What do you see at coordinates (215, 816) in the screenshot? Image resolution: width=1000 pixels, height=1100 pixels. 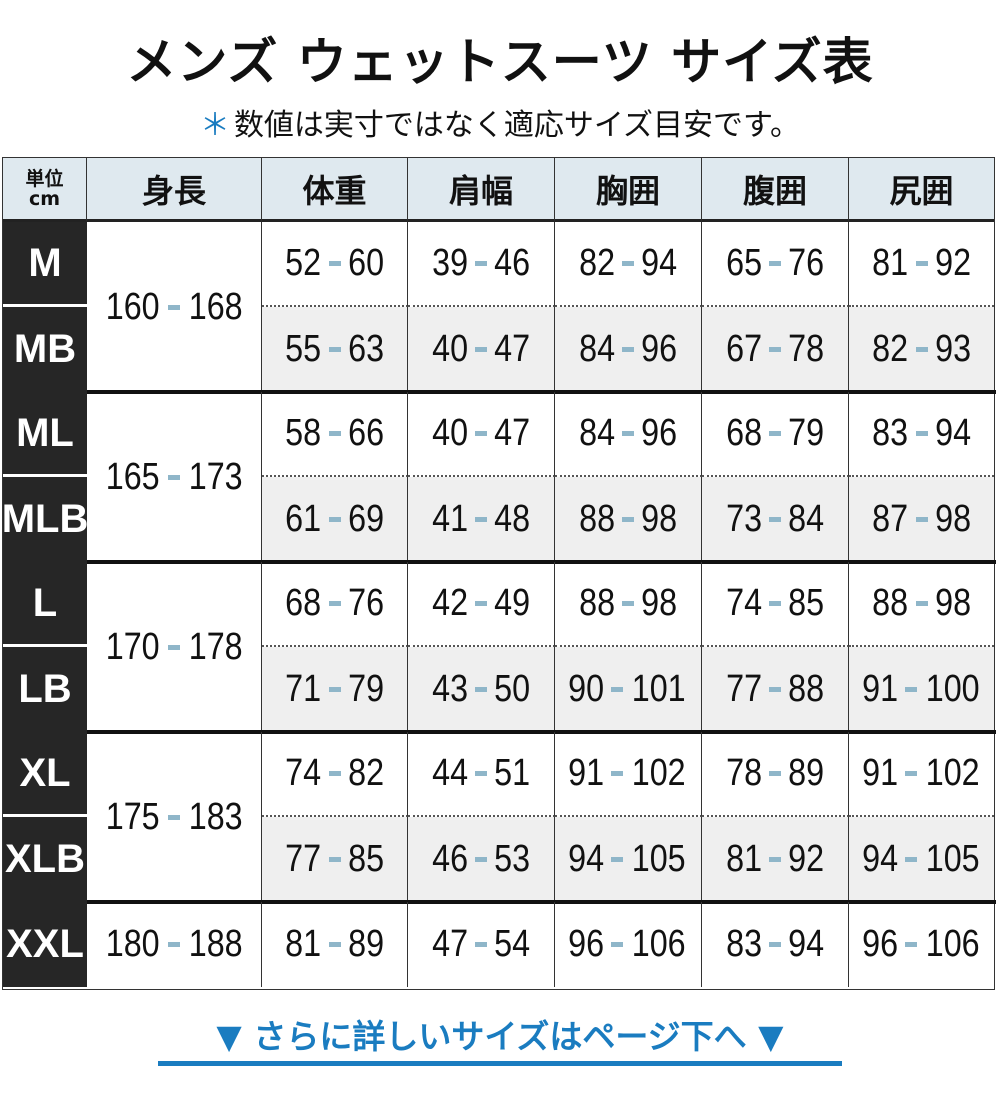 I see `range-max: 183` at bounding box center [215, 816].